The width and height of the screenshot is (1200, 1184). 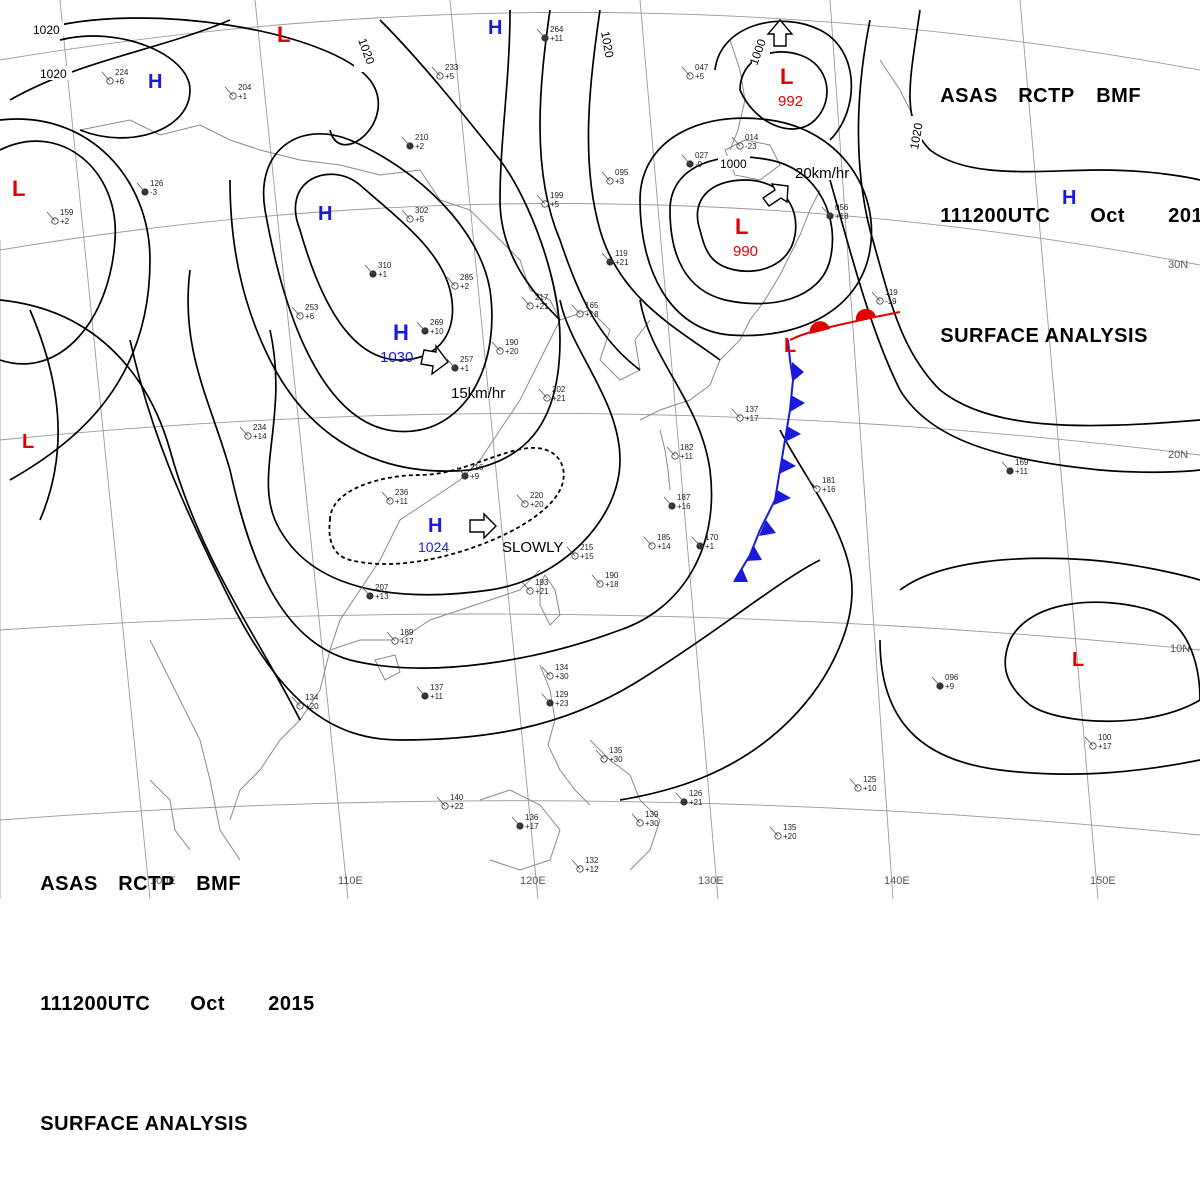 I want to click on station-plot: 014-23, so click(x=745, y=142).